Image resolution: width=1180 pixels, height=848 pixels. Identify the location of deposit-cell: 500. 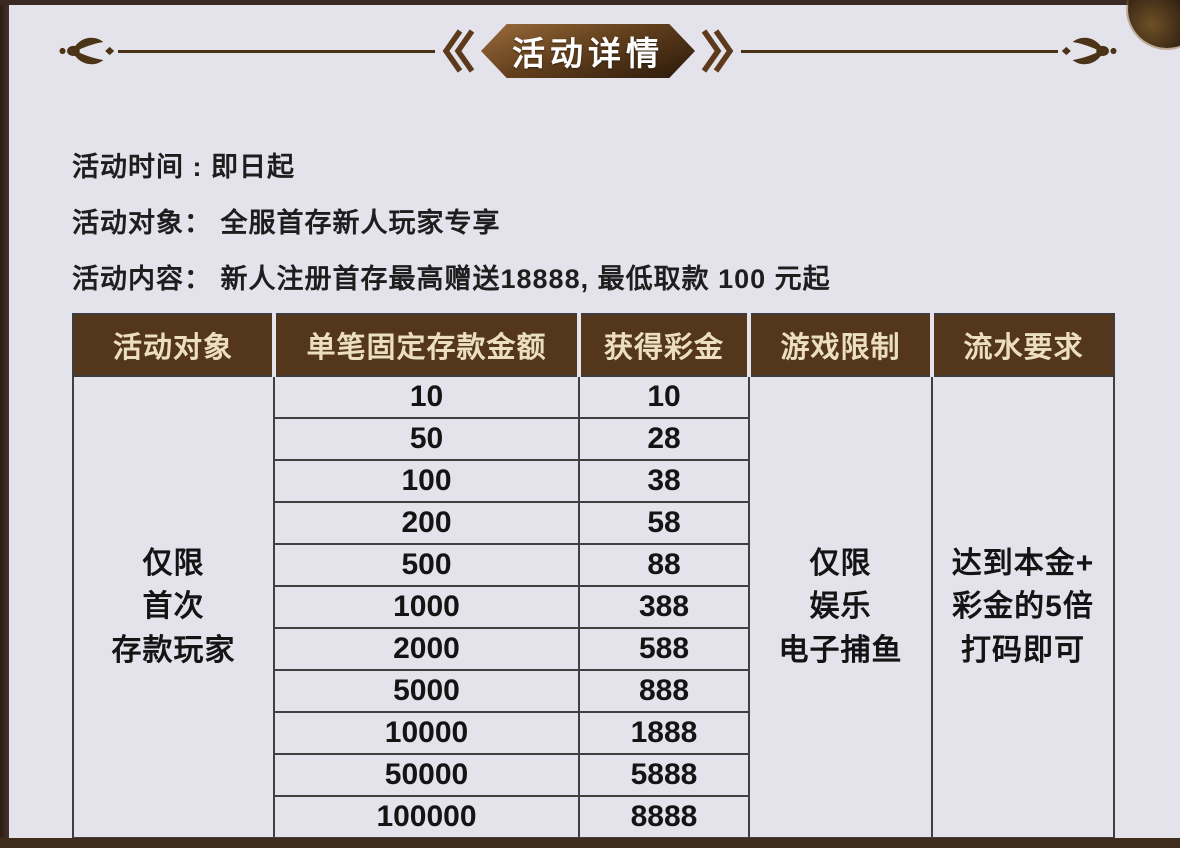
(426, 565).